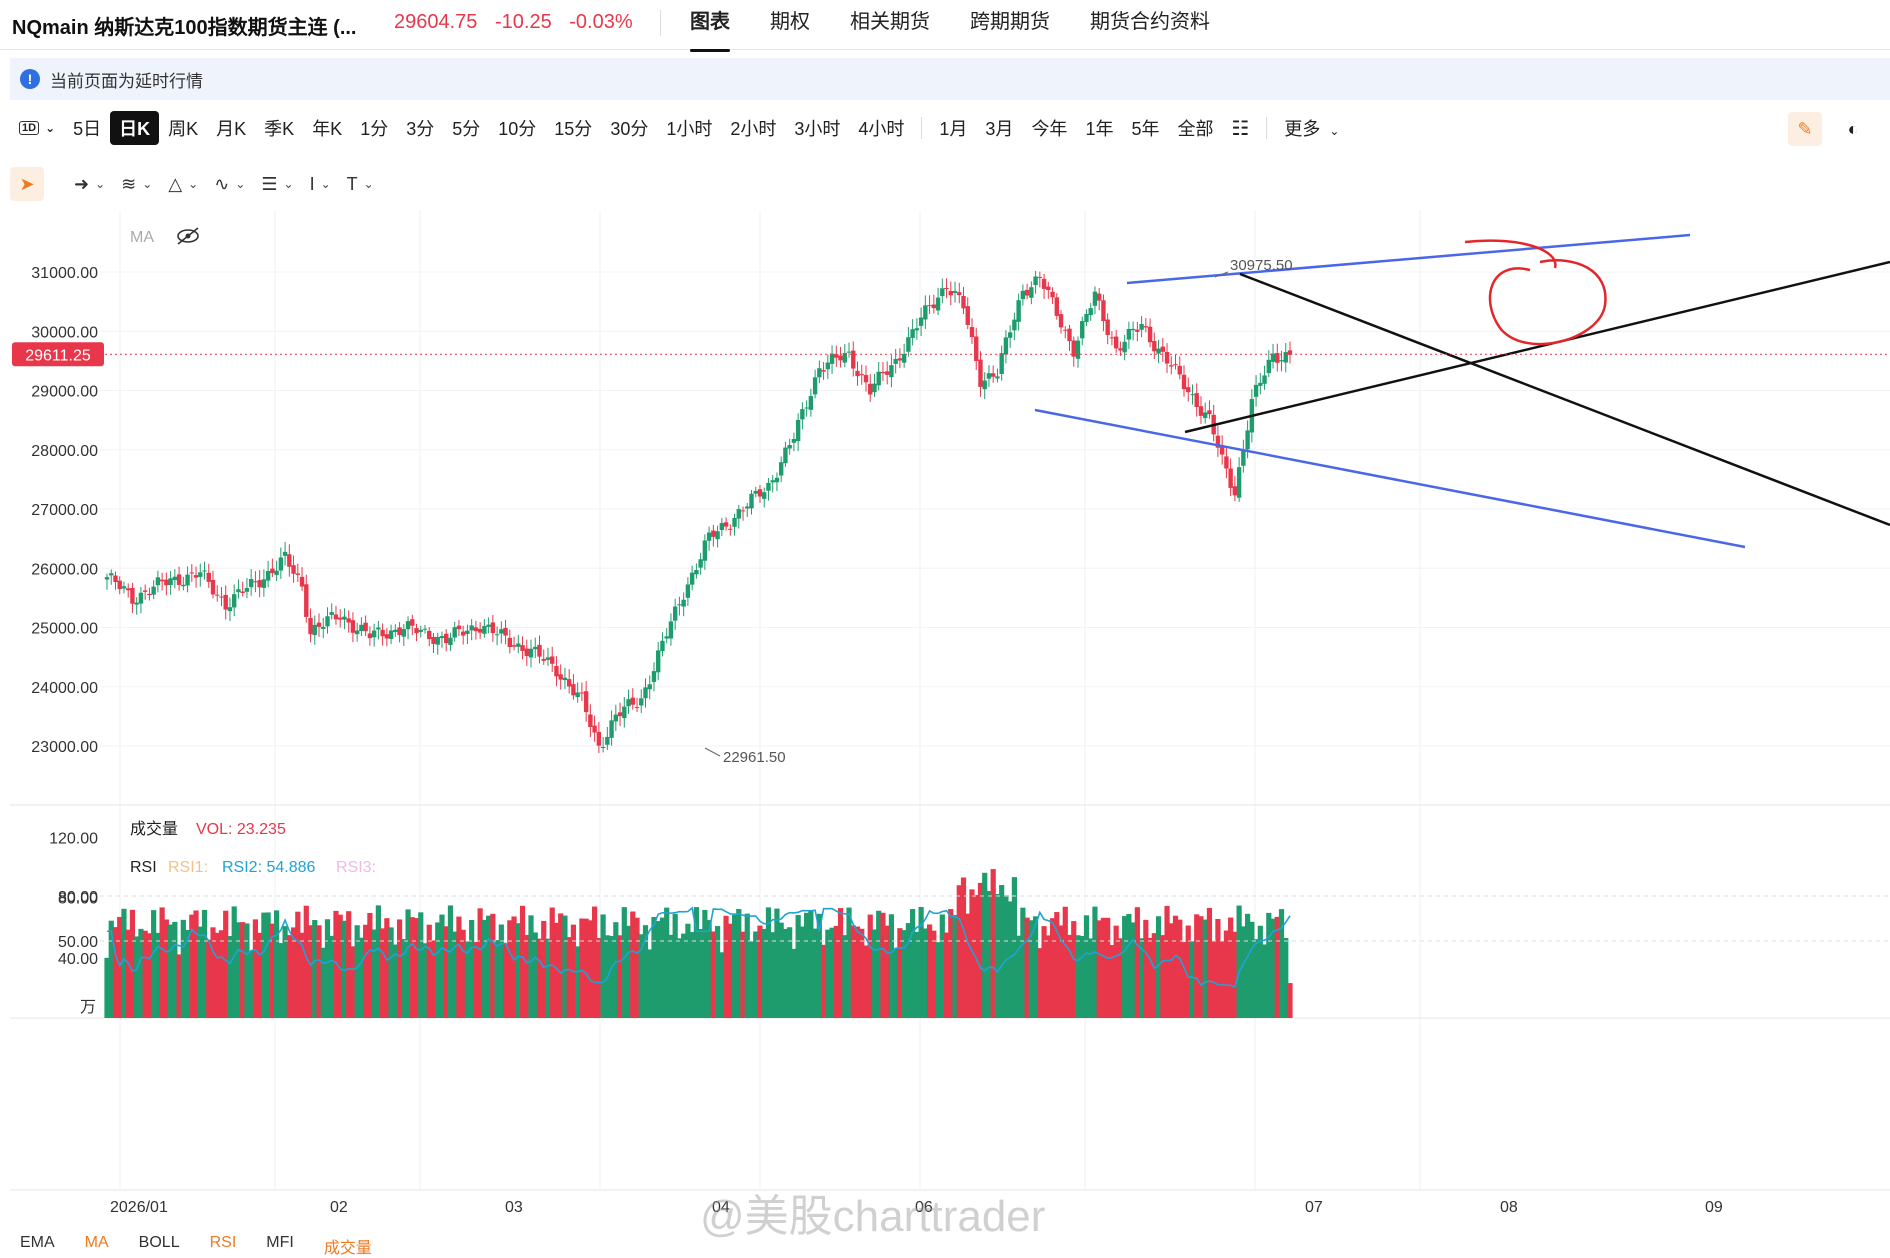 The height and width of the screenshot is (1258, 1890). I want to click on text-cursor-icon: I ⌄, so click(320, 183).